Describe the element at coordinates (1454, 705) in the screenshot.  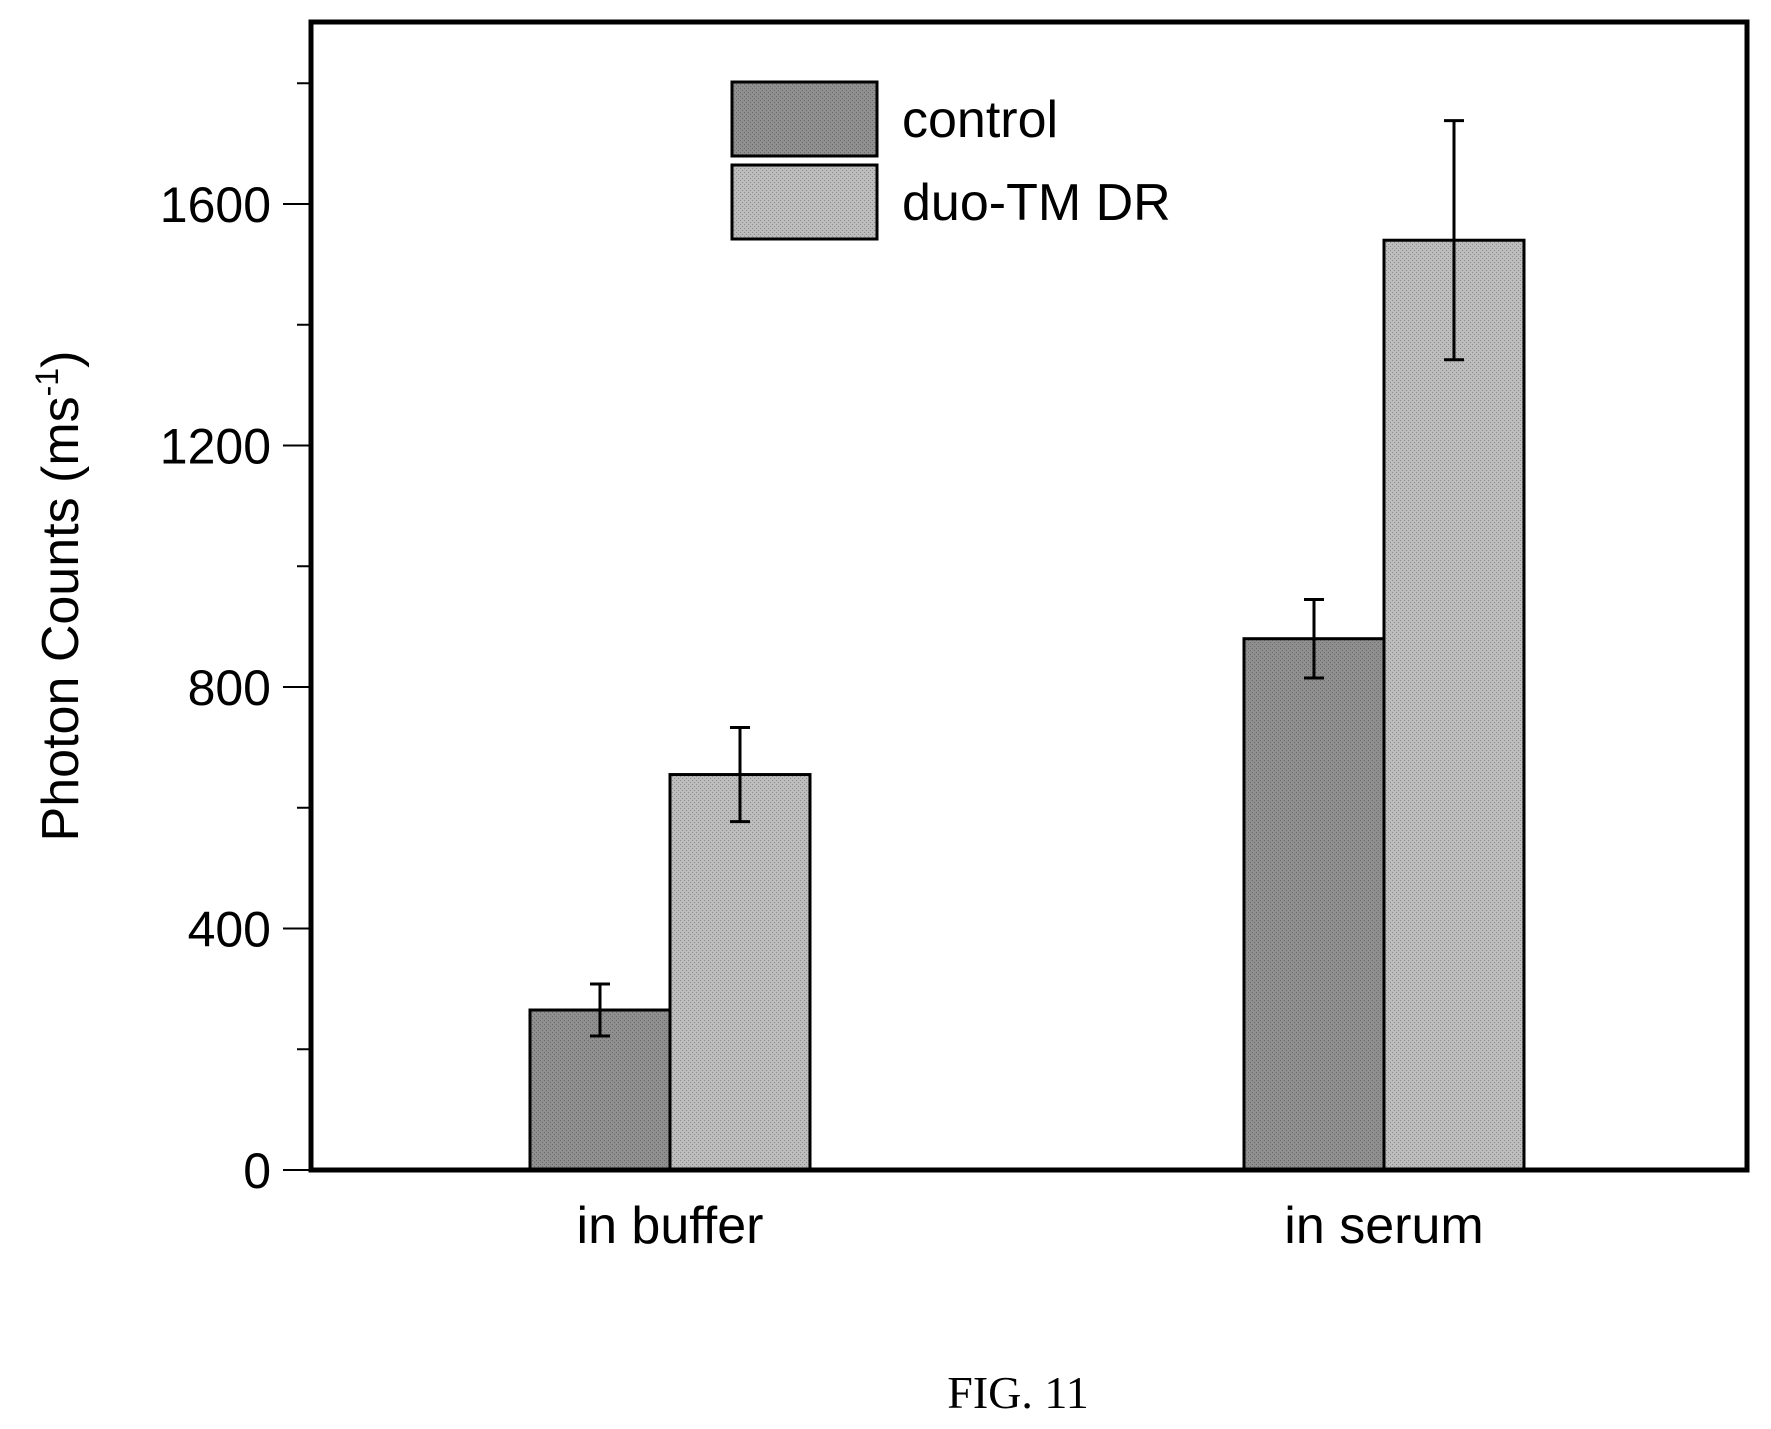
I see `bar-duo-tm-dr-in-serum` at that location.